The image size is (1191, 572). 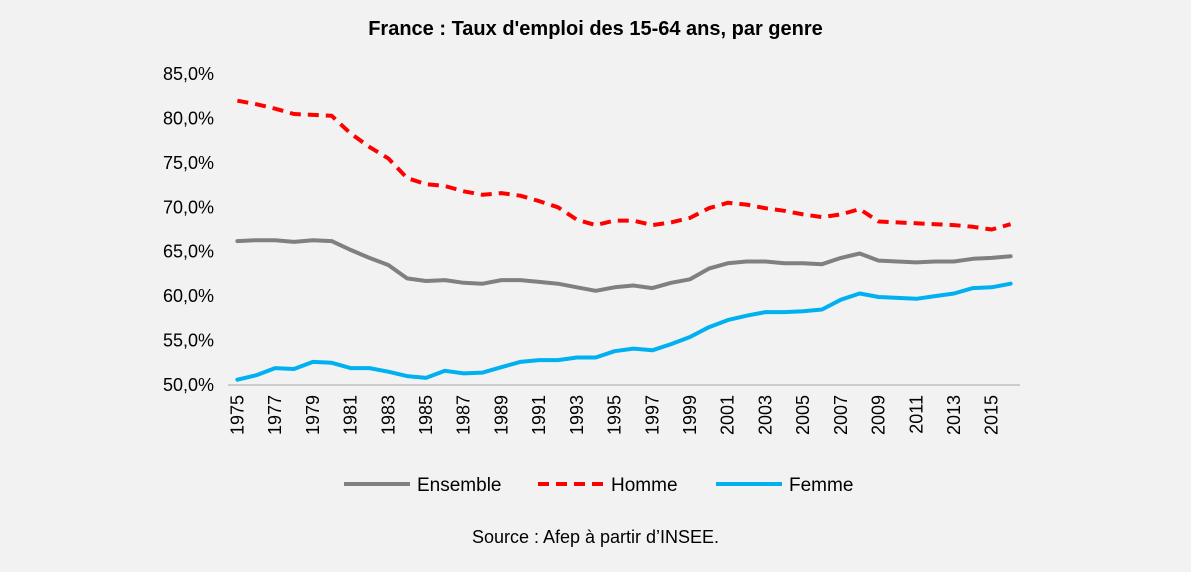 I want to click on x-tick-label: 1995, so click(x=615, y=415).